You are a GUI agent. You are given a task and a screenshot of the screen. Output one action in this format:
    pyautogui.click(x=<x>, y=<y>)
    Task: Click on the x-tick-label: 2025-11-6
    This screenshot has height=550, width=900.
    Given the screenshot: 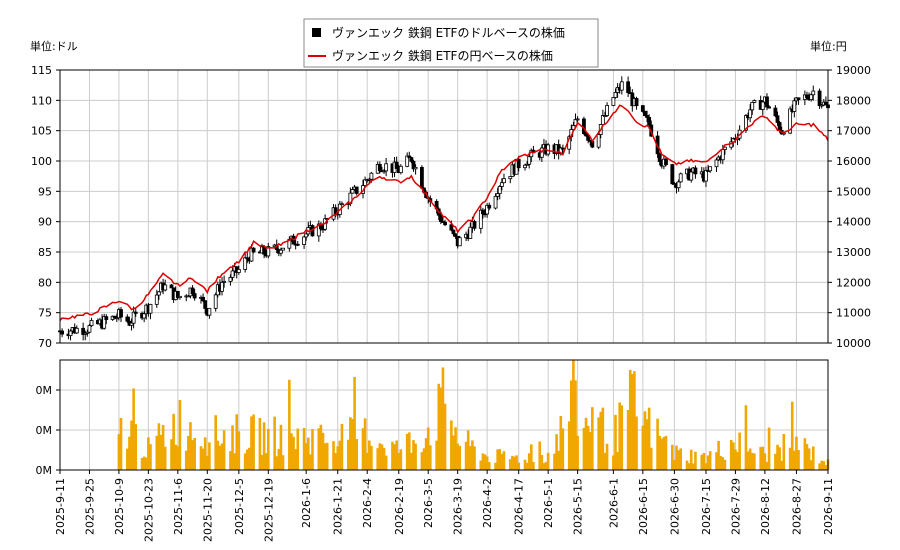 What is the action you would take?
    pyautogui.click(x=178, y=506)
    